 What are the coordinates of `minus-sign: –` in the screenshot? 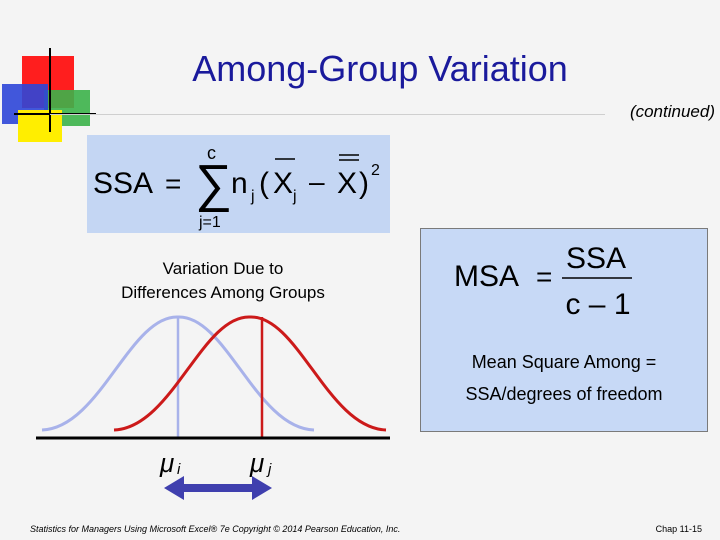 It's located at (317, 181).